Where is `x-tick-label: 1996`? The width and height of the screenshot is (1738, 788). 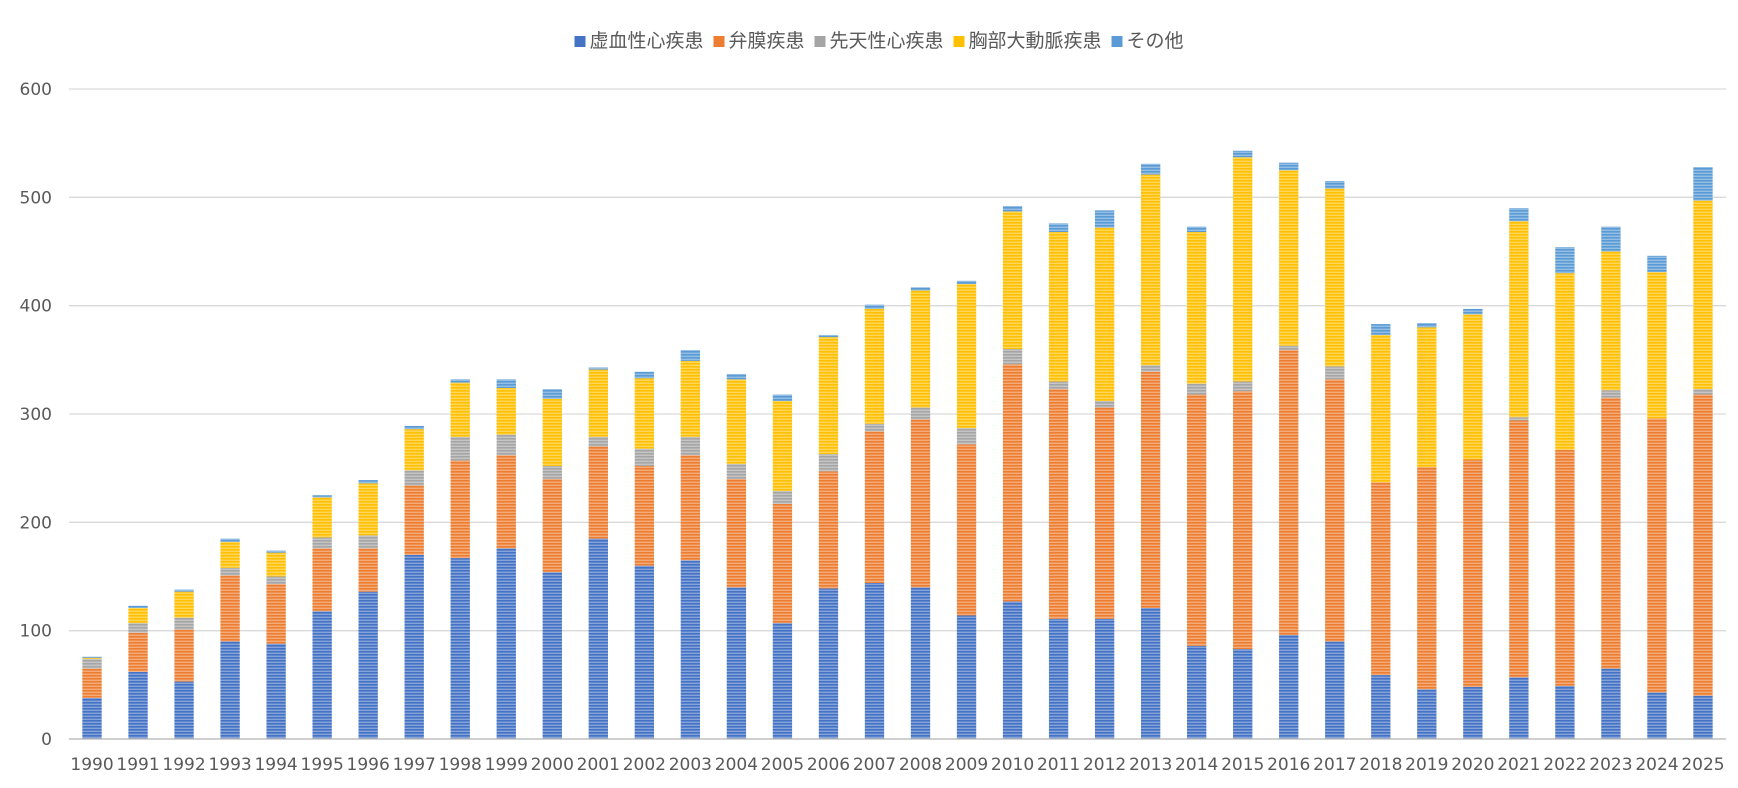 x-tick-label: 1996 is located at coordinates (368, 765).